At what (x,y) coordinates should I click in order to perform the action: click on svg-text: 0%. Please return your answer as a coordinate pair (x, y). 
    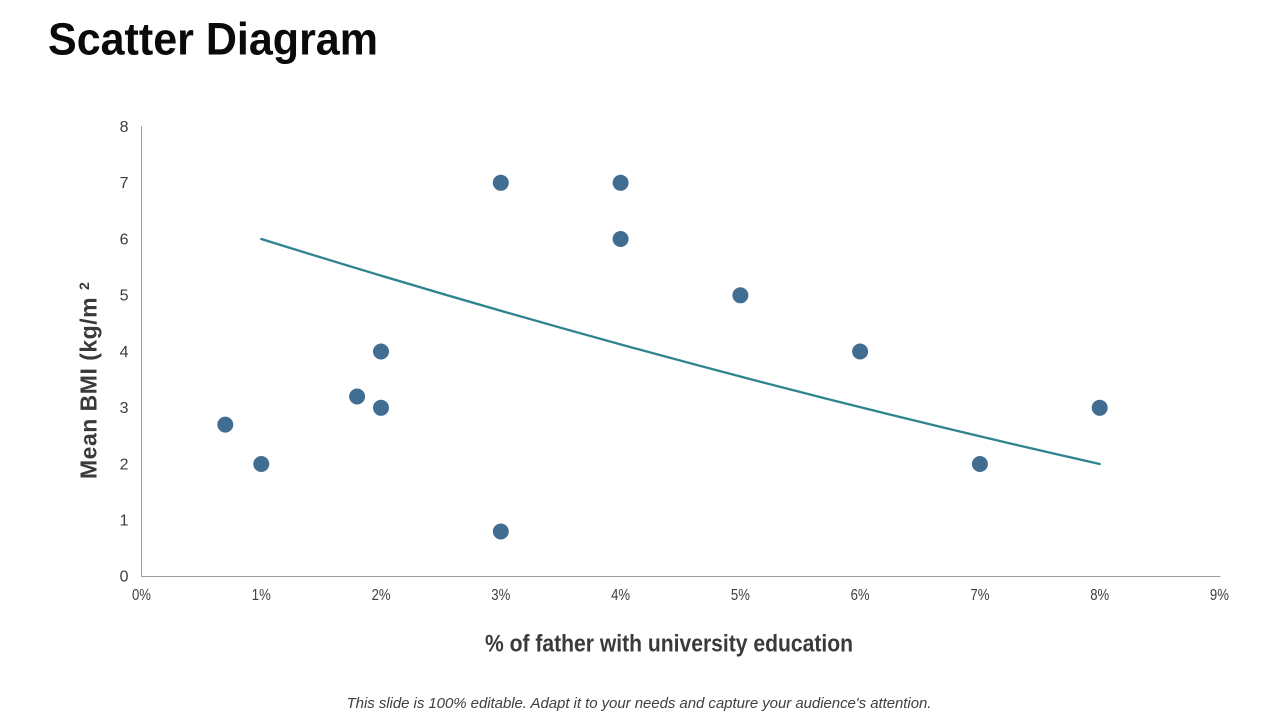
    Looking at the image, I should click on (141, 595).